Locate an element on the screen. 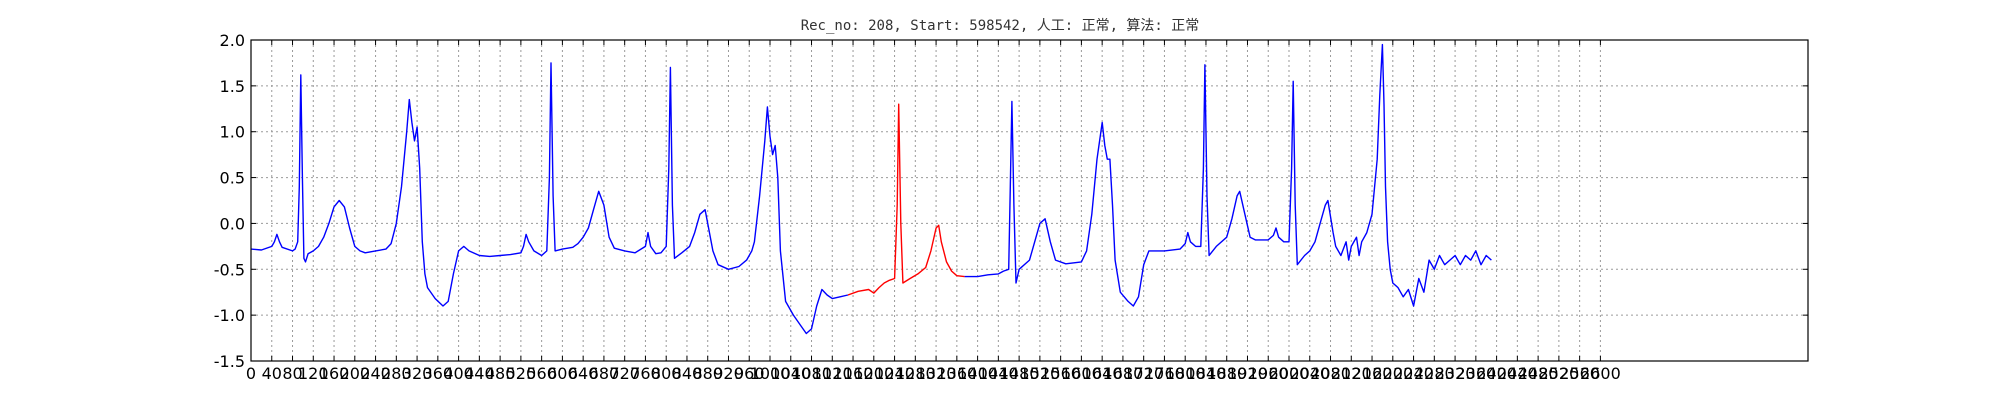 Image resolution: width=2000 pixels, height=400 pixels. x-tick-label: 2320 is located at coordinates (1455, 373).